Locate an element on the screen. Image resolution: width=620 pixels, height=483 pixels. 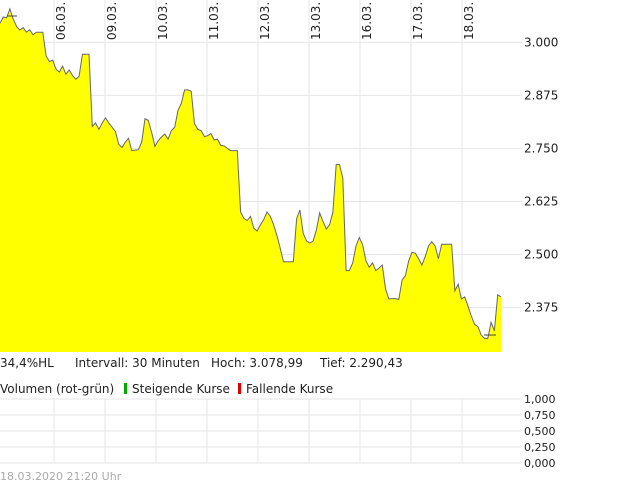
price-x-tick-label: 13.03. is located at coordinates (316, 21).